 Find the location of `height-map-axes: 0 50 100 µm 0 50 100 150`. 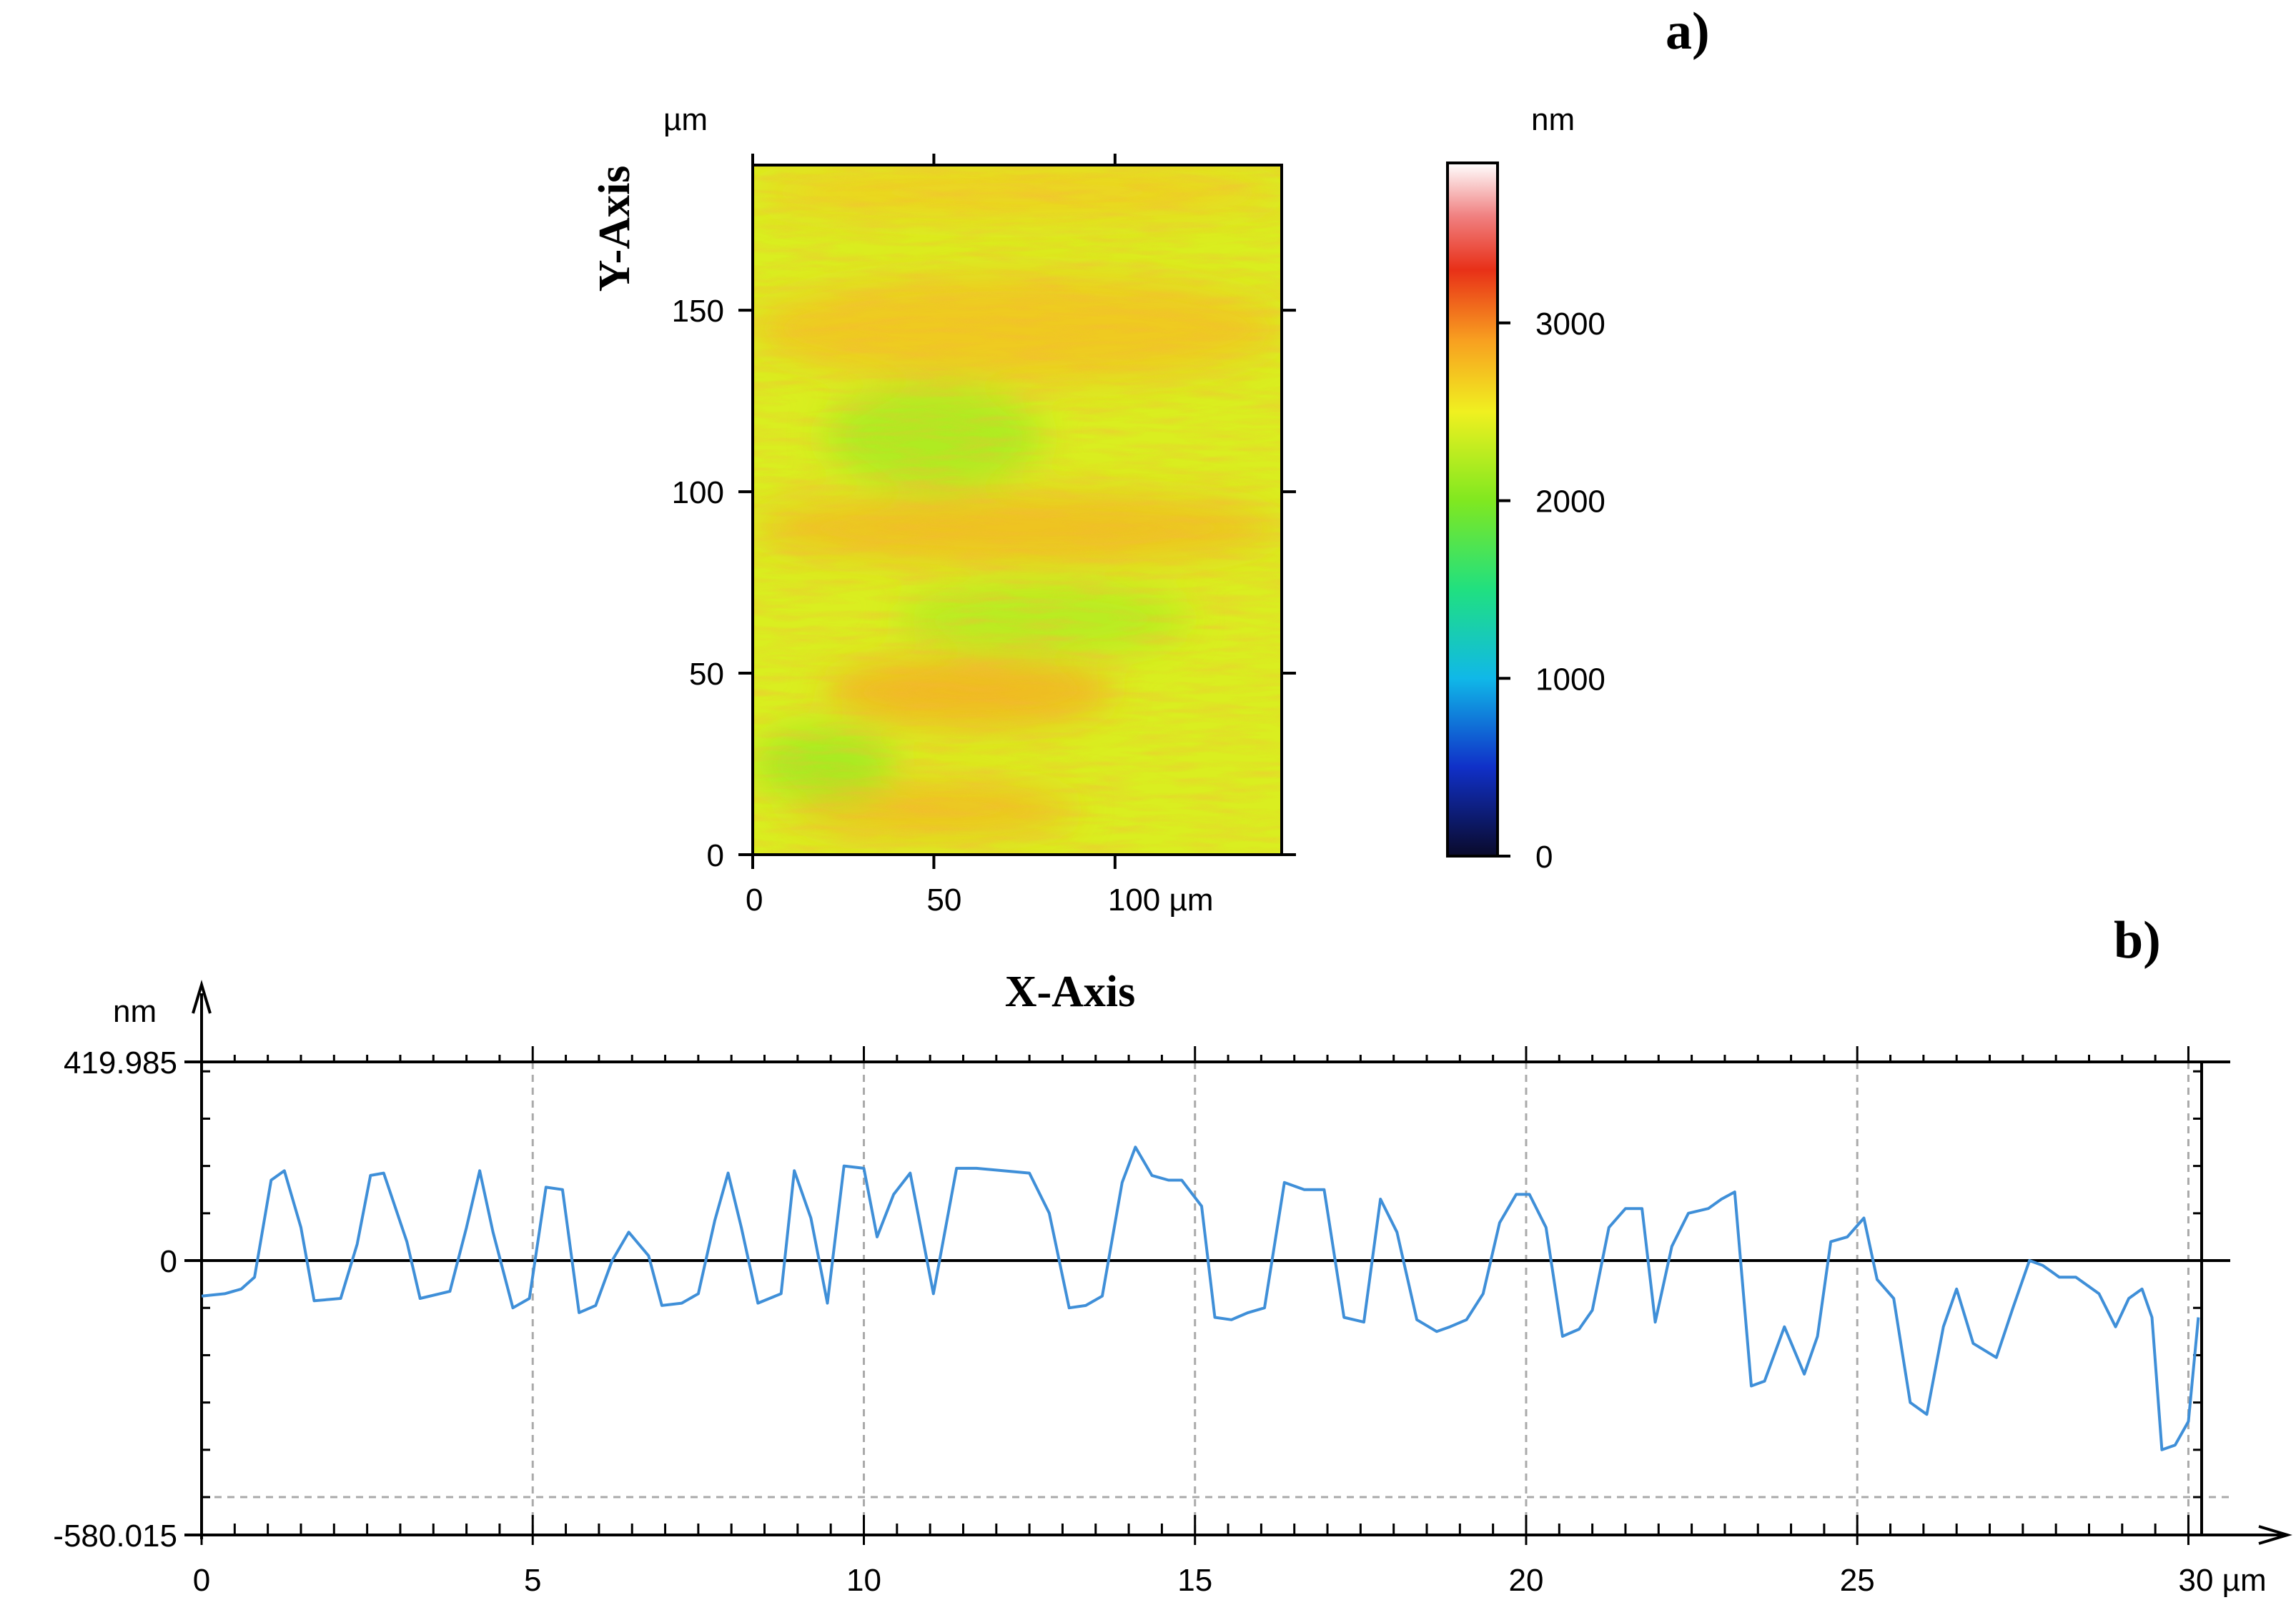

height-map-axes: 0 50 100 µm 0 50 100 150 is located at coordinates (984, 536).